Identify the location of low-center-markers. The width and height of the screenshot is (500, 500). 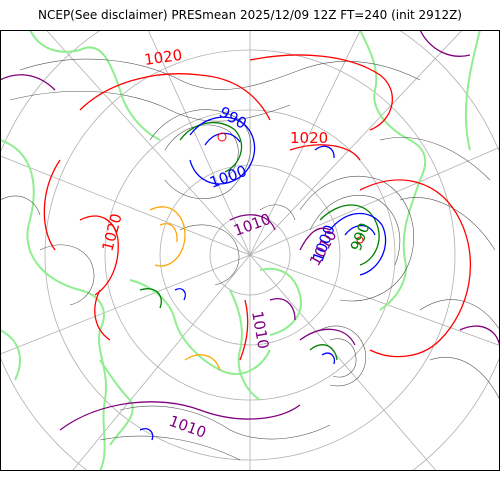
(290, 188).